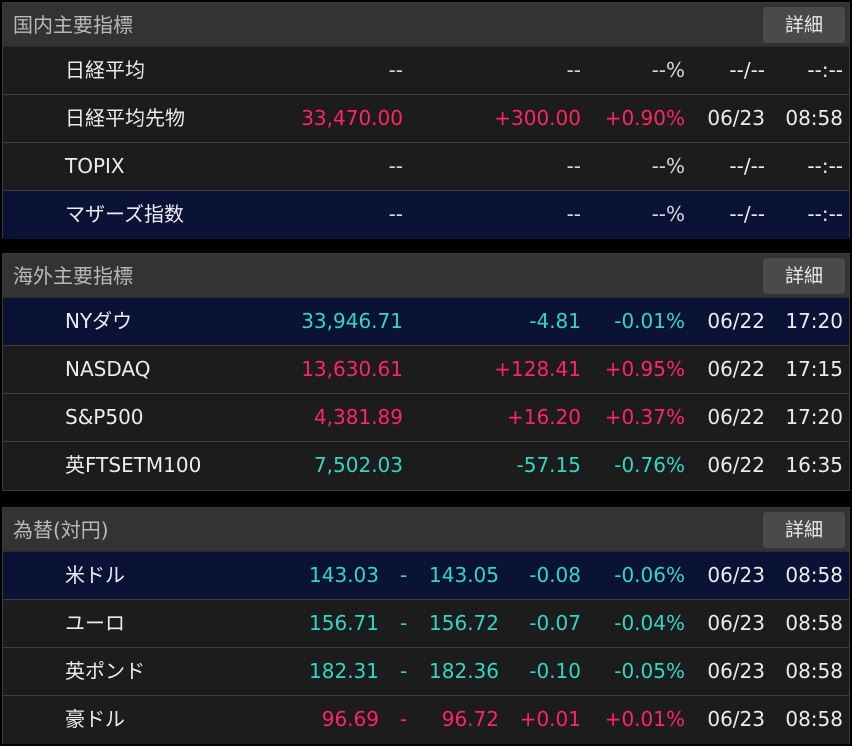 The image size is (852, 746). I want to click on row-name: 英ポンド, so click(105, 671).